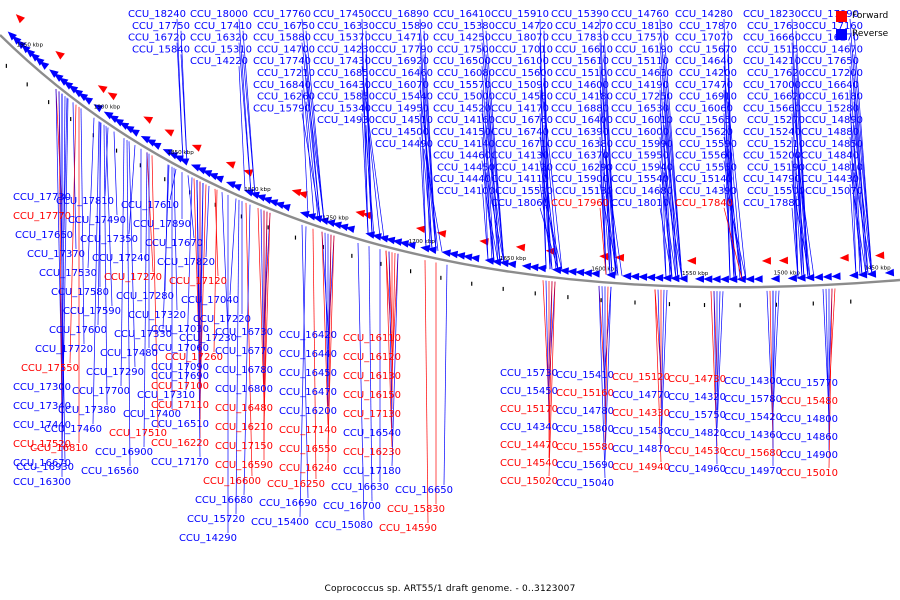 Image resolution: width=900 pixels, height=600 pixels. I want to click on gene-label: CCU_14130, so click(520, 156).